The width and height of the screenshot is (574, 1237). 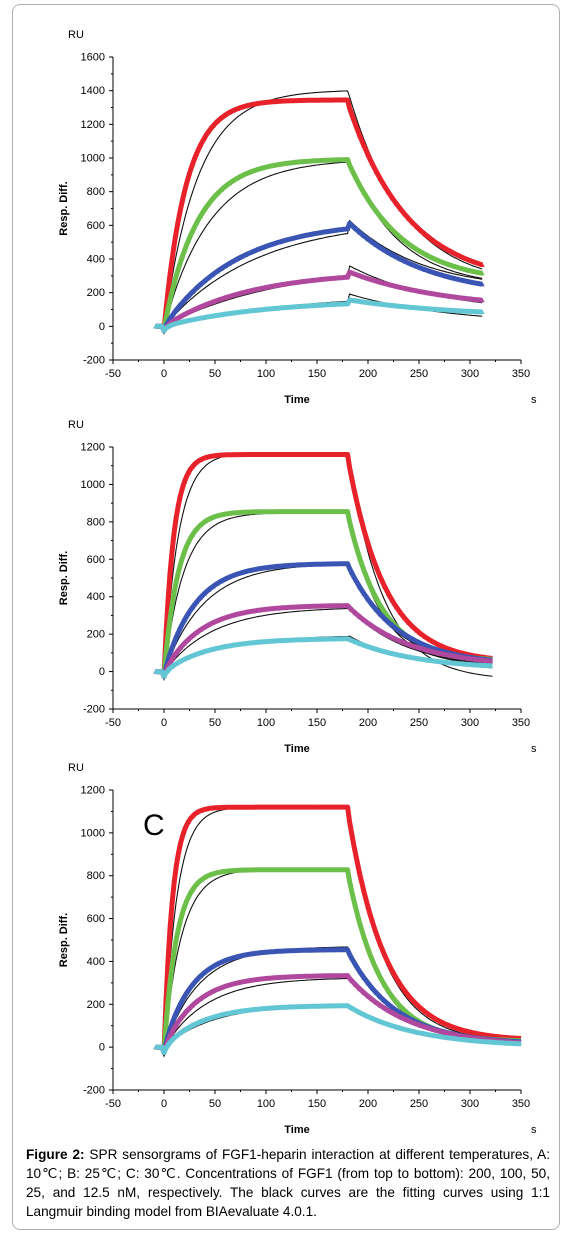 What do you see at coordinates (55, 1154) in the screenshot?
I see `figure-label: Figure 2:` at bounding box center [55, 1154].